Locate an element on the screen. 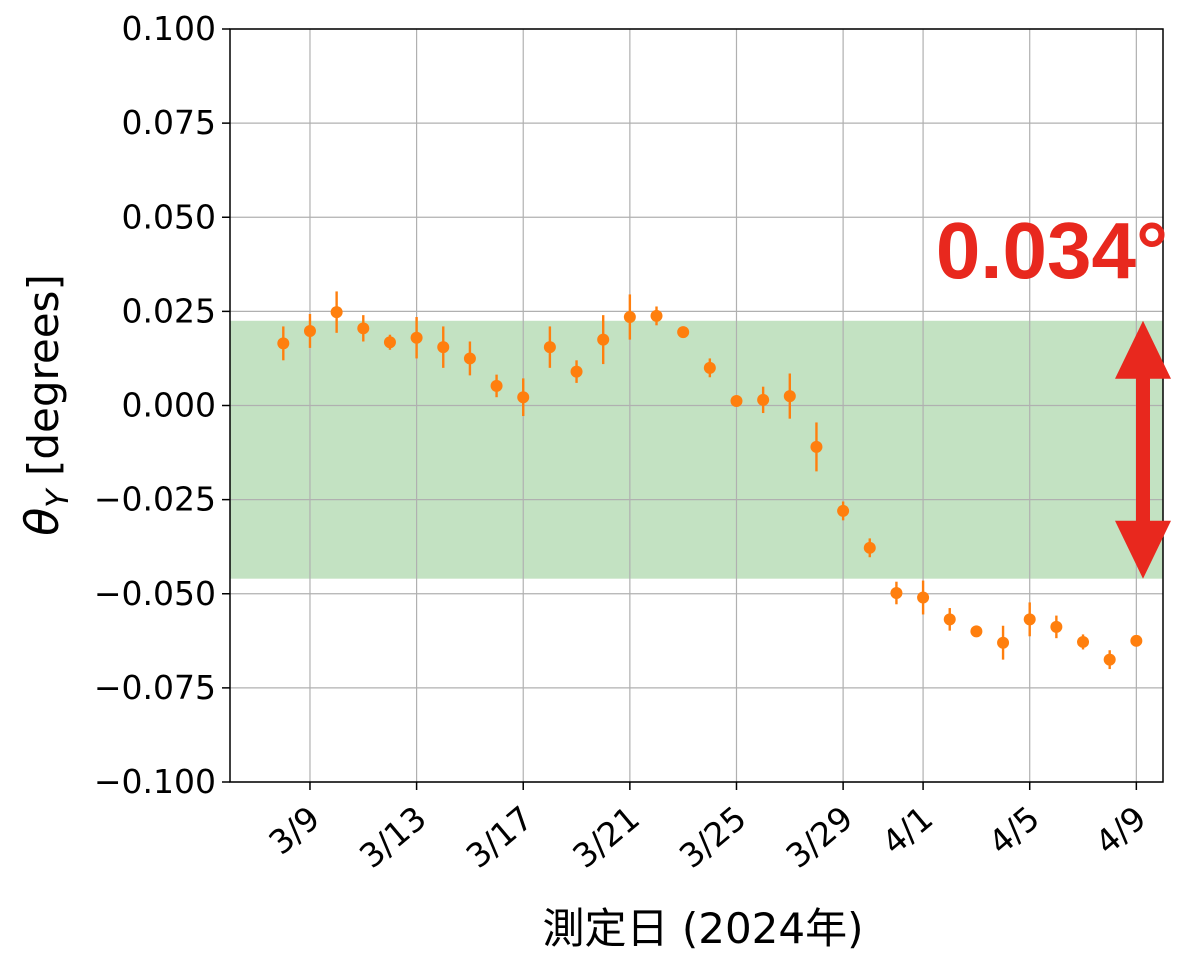  y-tick-label: −0.100 is located at coordinates (155, 781).